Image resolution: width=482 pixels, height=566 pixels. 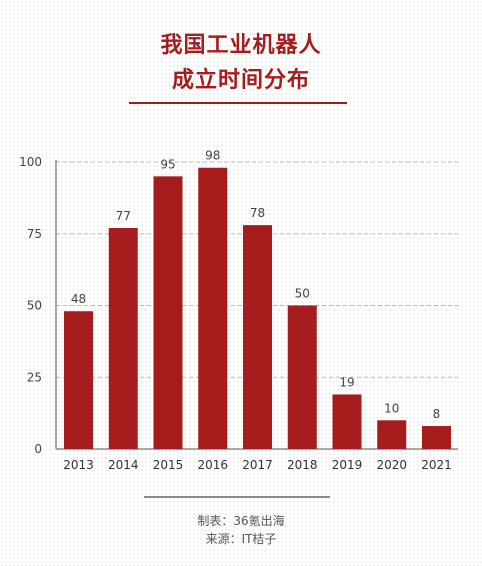 What do you see at coordinates (302, 465) in the screenshot?
I see `x-tick-label: 2018` at bounding box center [302, 465].